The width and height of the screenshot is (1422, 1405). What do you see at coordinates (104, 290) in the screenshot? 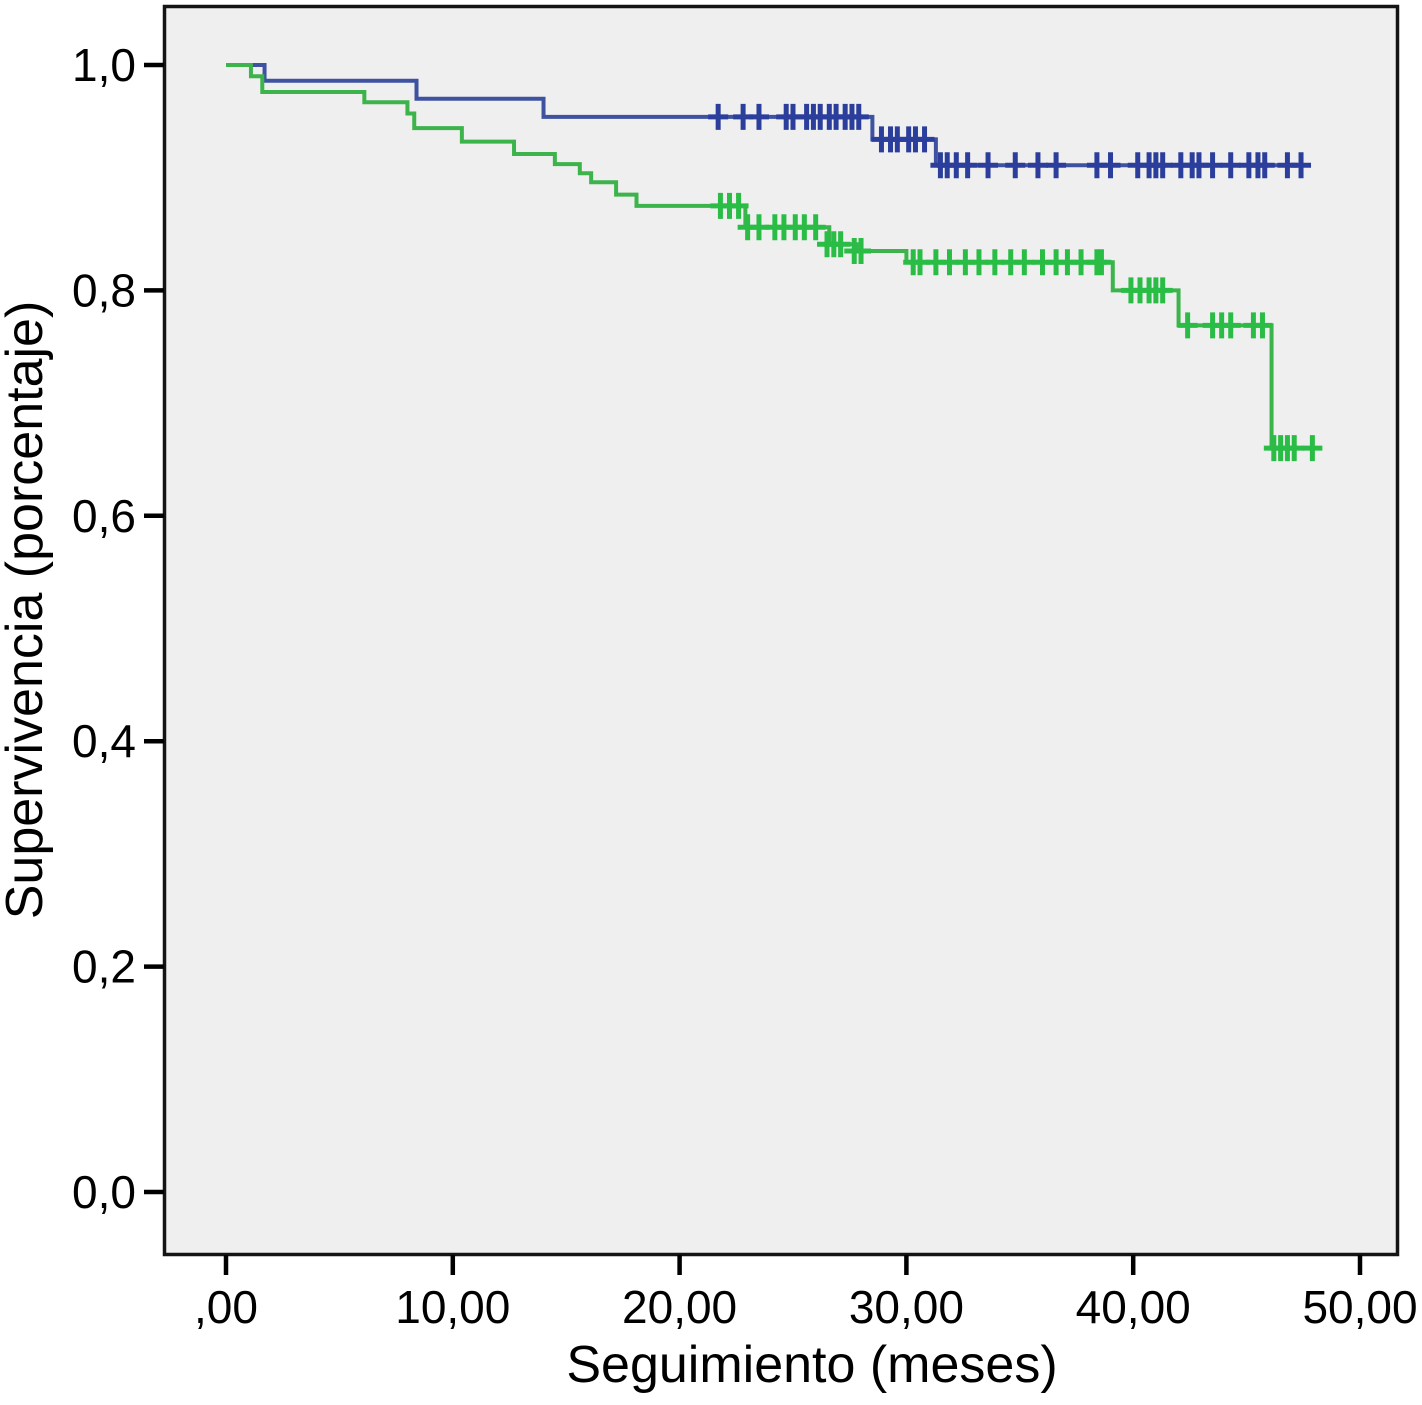
I see `y-tick-label: 0,8` at bounding box center [104, 290].